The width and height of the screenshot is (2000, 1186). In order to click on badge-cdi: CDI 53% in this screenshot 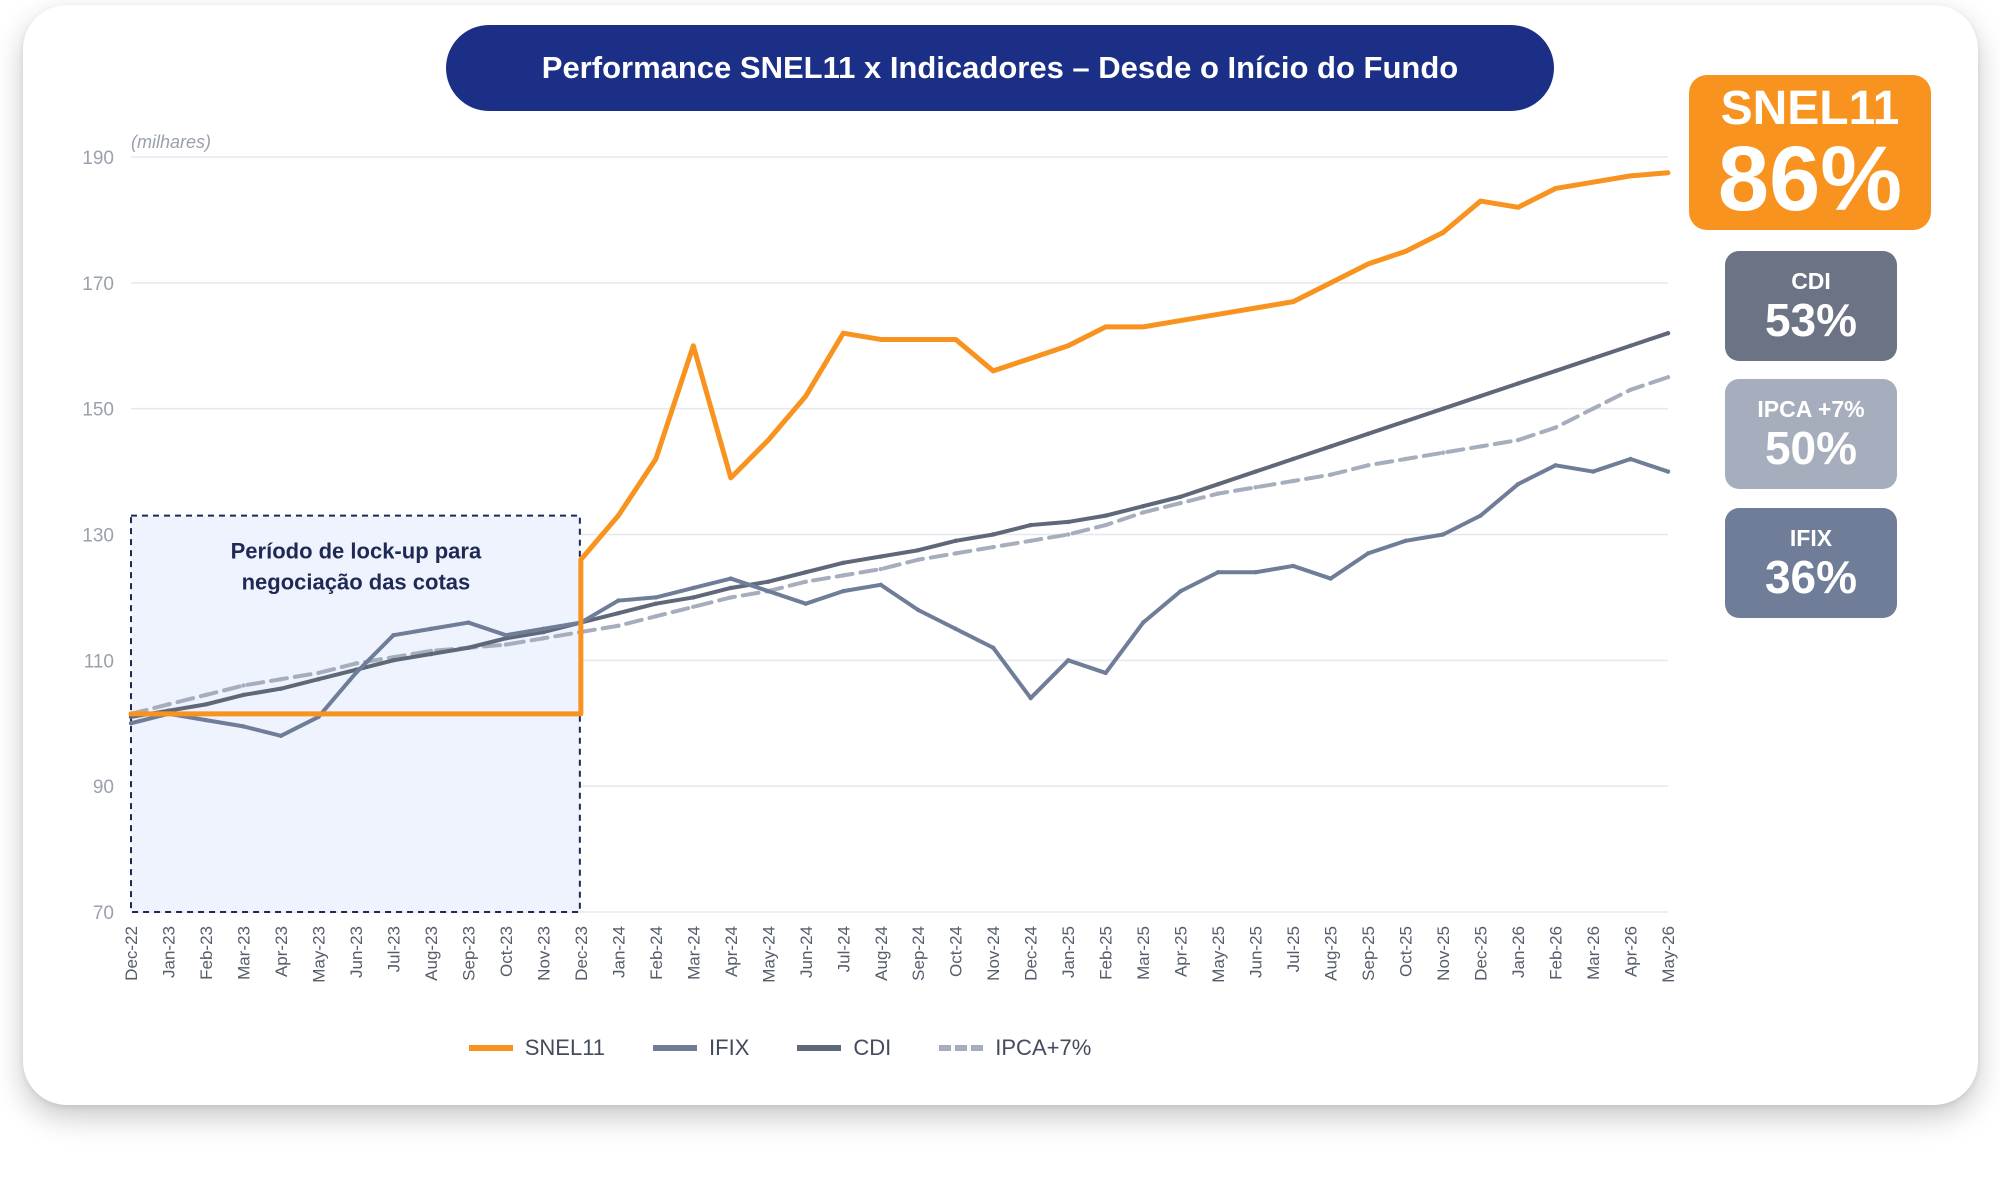, I will do `click(1811, 306)`.